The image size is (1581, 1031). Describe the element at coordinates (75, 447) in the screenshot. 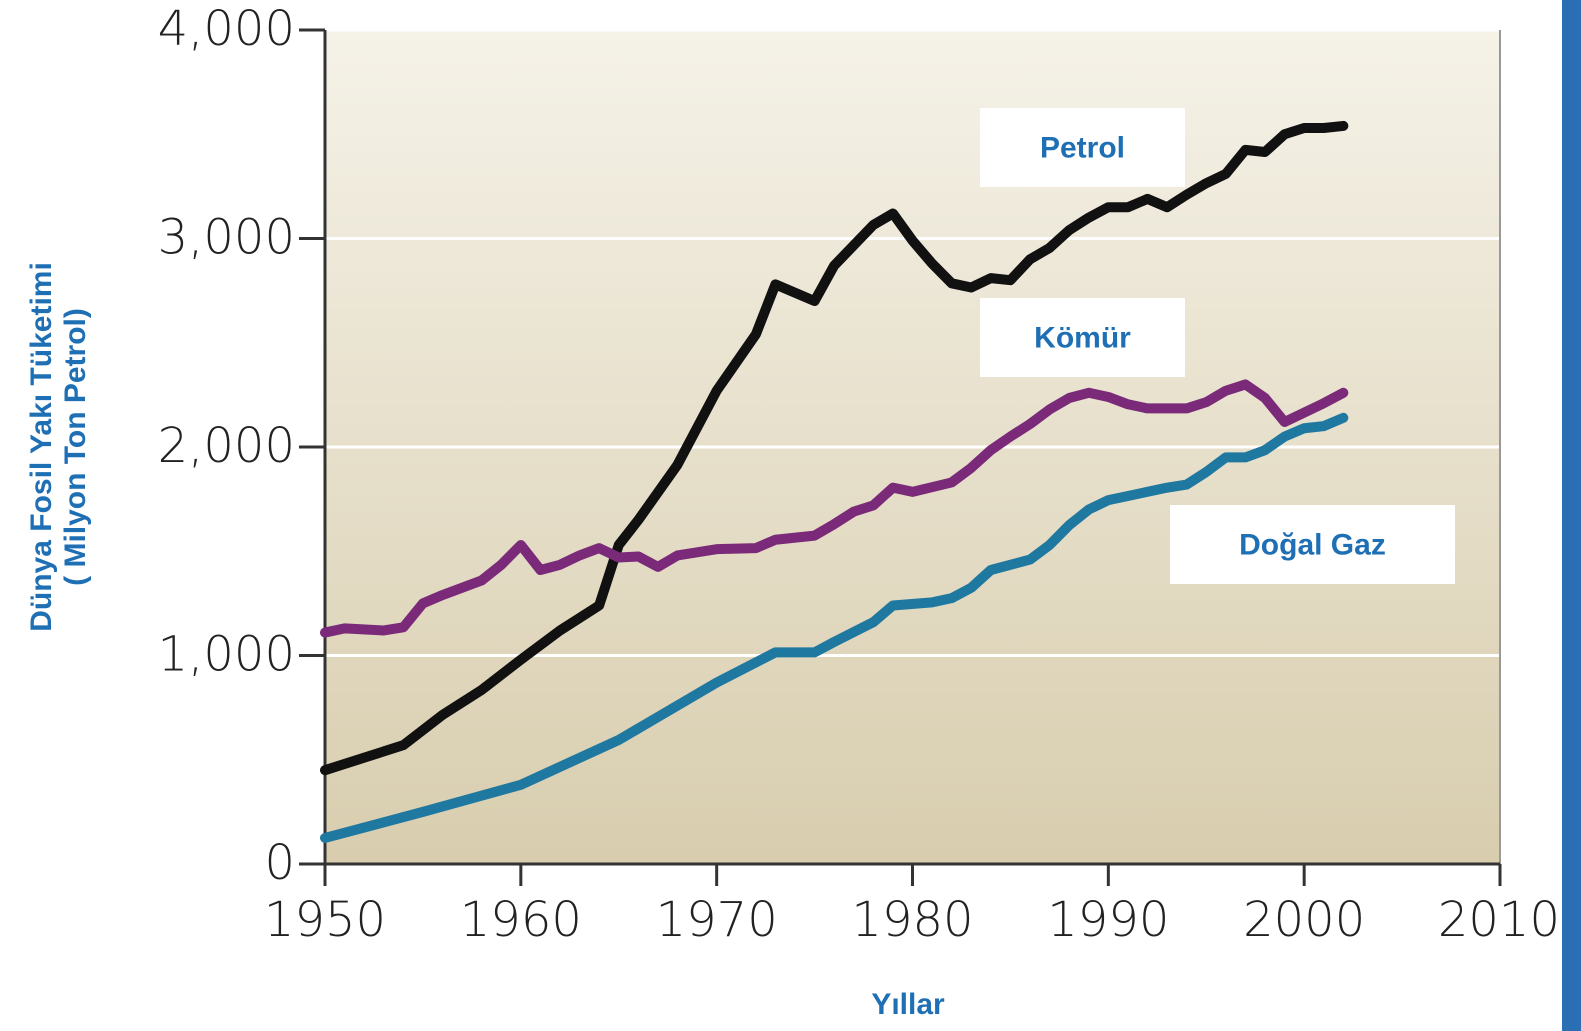

I see `y-axis-title-line: ( Milyon Ton Petrol)` at that location.